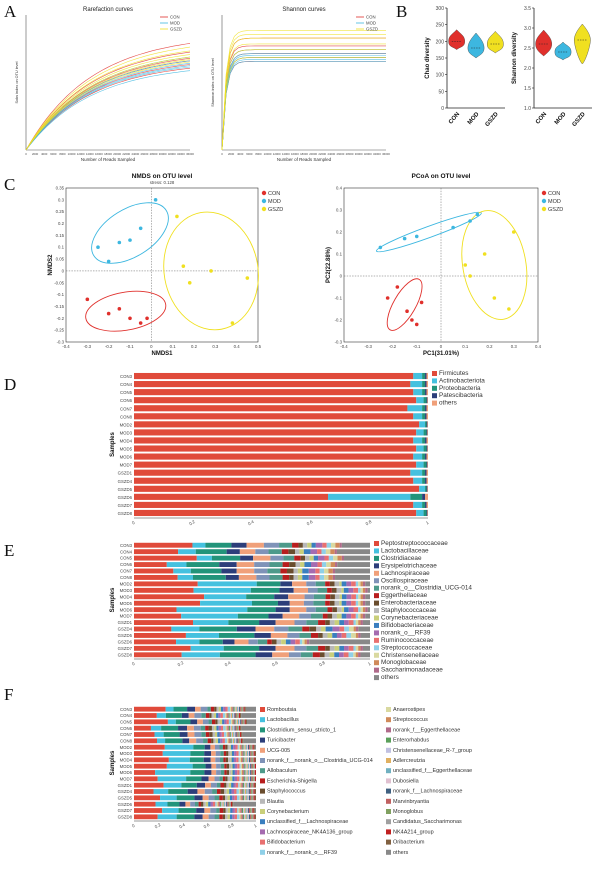 This screenshot has width=600, height=871. Describe the element at coordinates (130, 346) in the screenshot. I see `x-tick-label: -0.1` at that location.